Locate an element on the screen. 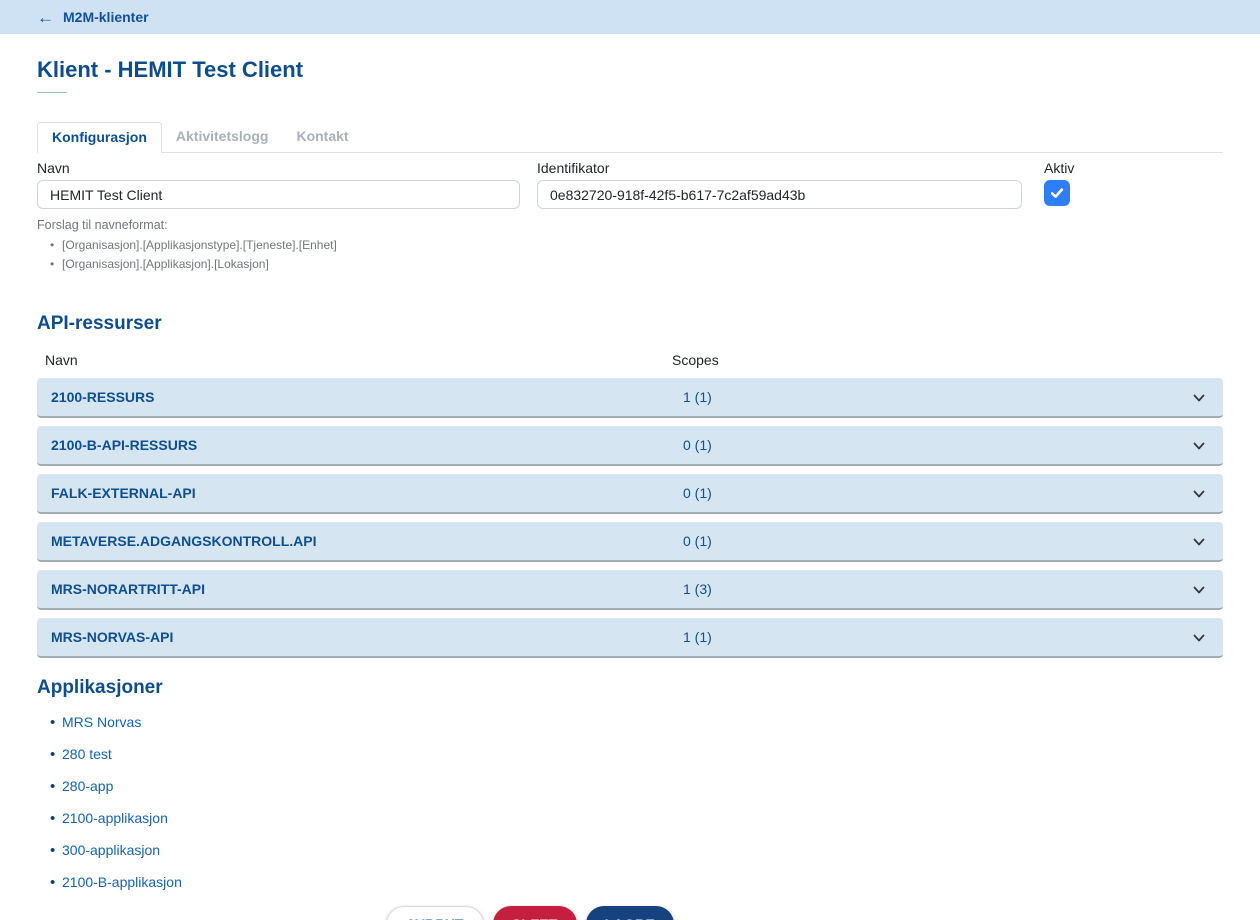  page-title: Klient - HEMIT Test Client is located at coordinates (170, 69).